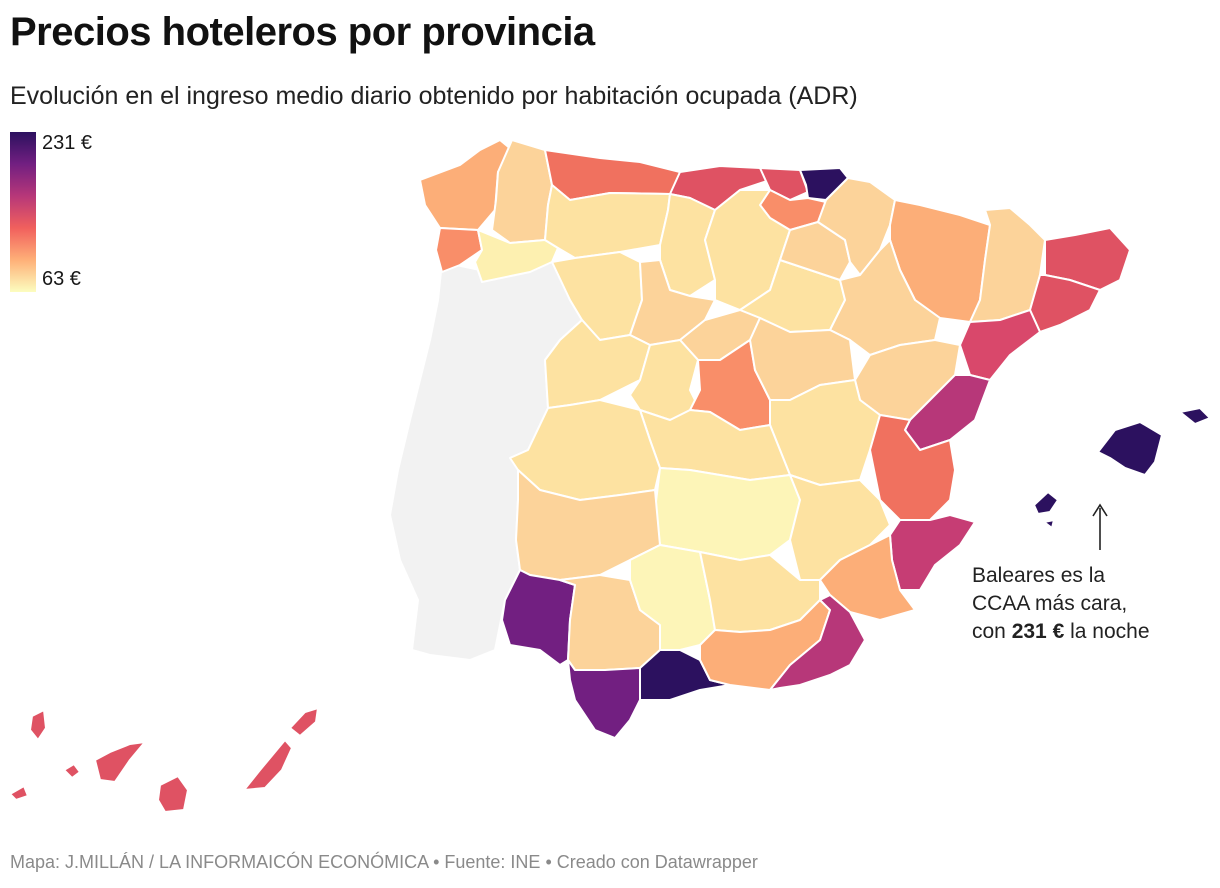 Image resolution: width=1220 pixels, height=888 pixels. I want to click on region-fuerteventura, so click(268, 765).